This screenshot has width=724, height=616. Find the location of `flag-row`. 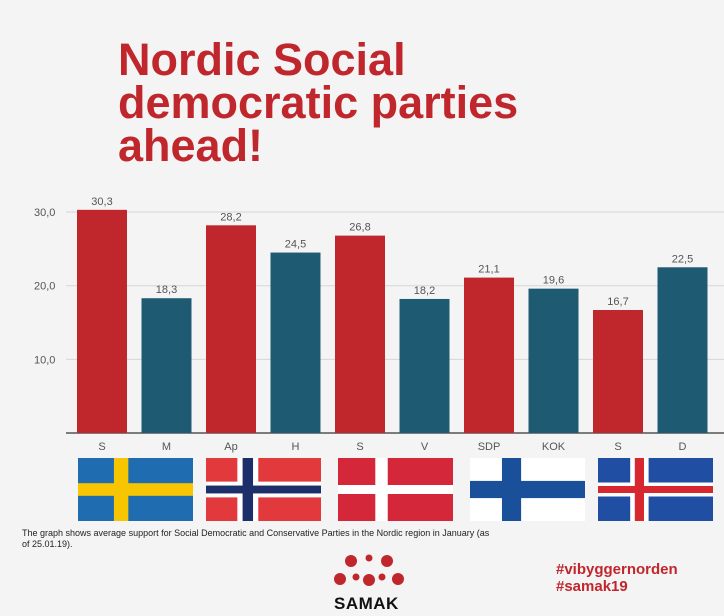

flag-row is located at coordinates (362, 491).